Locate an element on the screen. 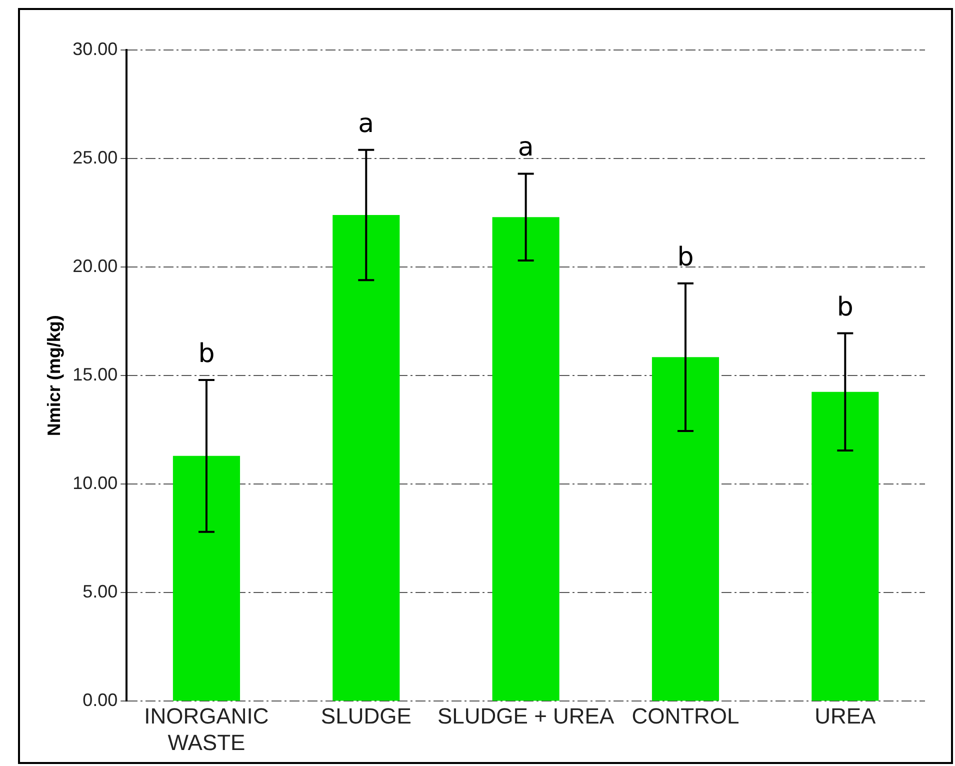 This screenshot has width=955, height=766. y-tick-label: 25.00 is located at coordinates (95, 158).